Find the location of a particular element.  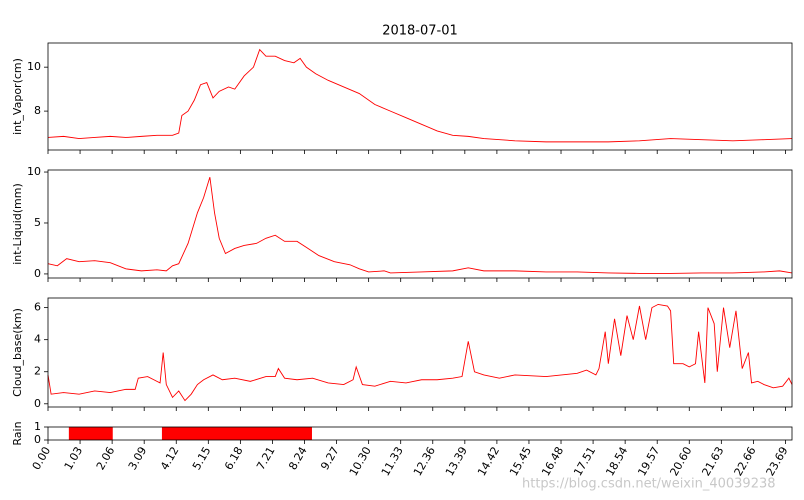

y-axis-label: Cloud_base(km) is located at coordinates (17, 352).